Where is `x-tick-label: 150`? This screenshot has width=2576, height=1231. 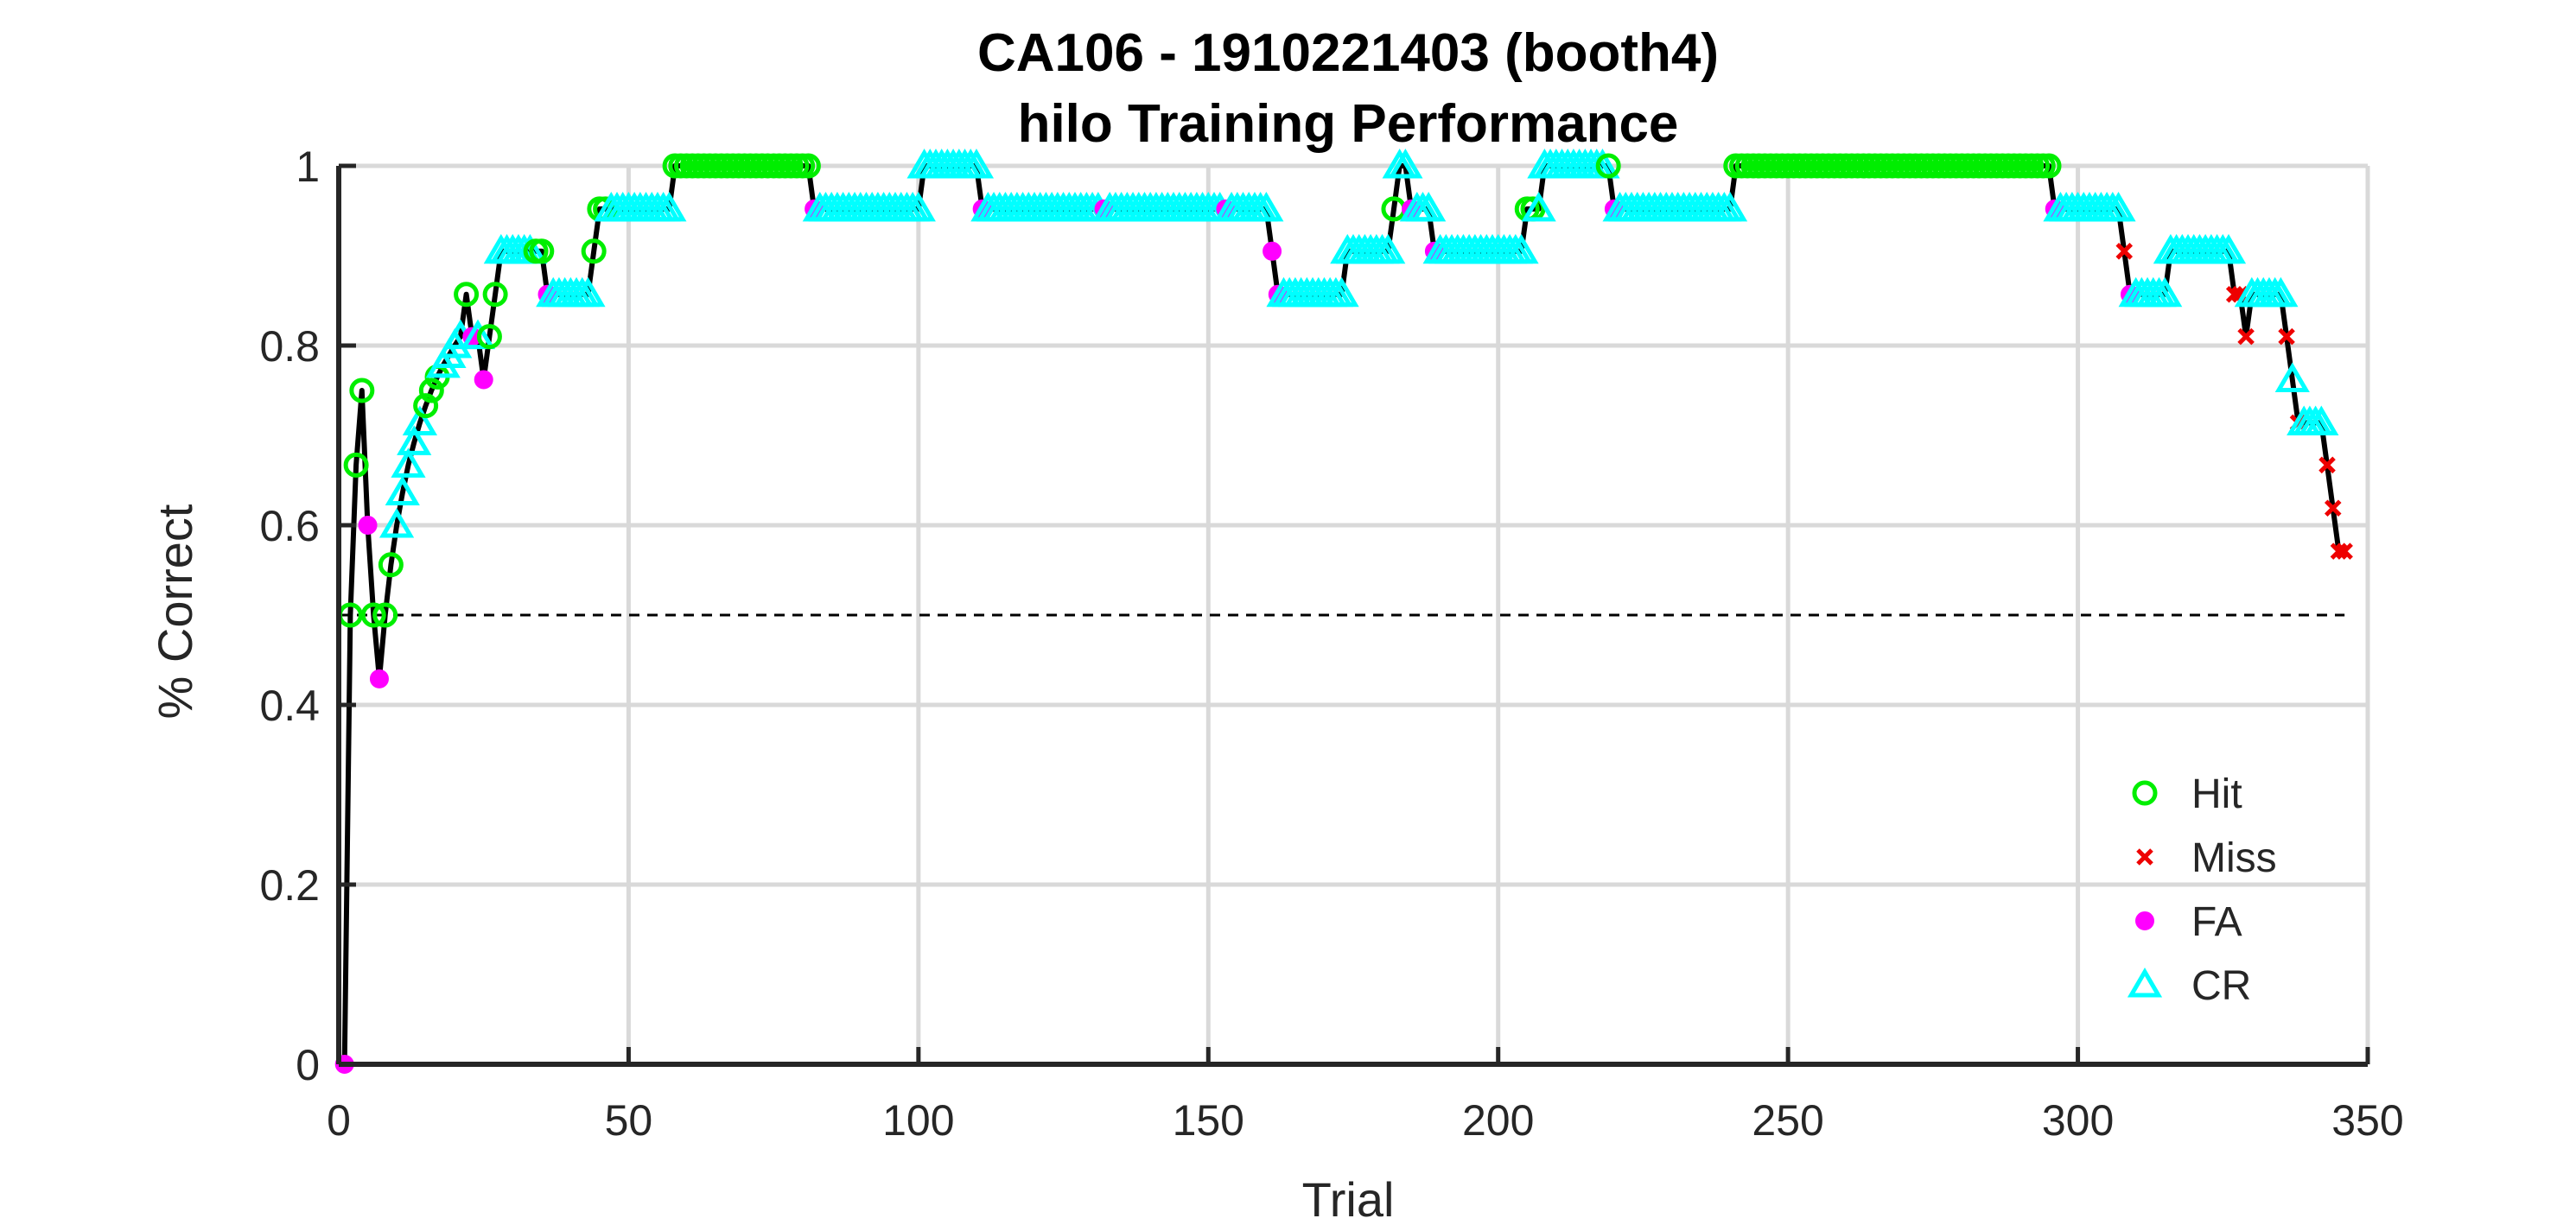 x-tick-label: 150 is located at coordinates (1209, 1120).